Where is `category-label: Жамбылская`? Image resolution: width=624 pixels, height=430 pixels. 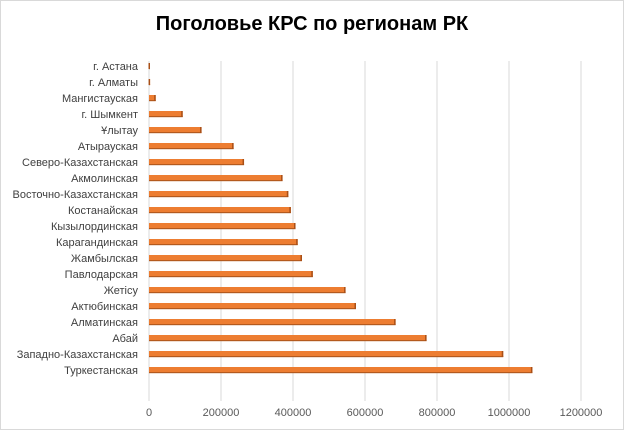 category-label: Жамбылская is located at coordinates (104, 259).